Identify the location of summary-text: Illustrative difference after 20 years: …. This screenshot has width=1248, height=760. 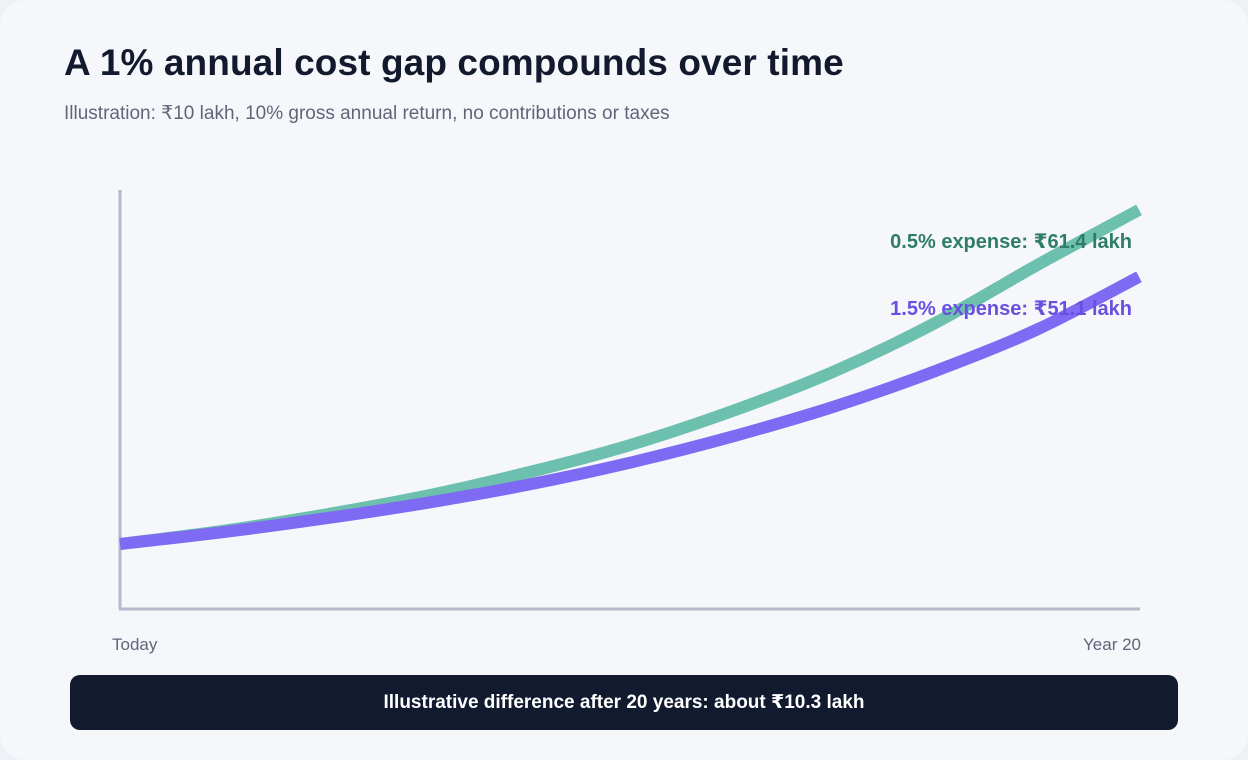
(624, 702).